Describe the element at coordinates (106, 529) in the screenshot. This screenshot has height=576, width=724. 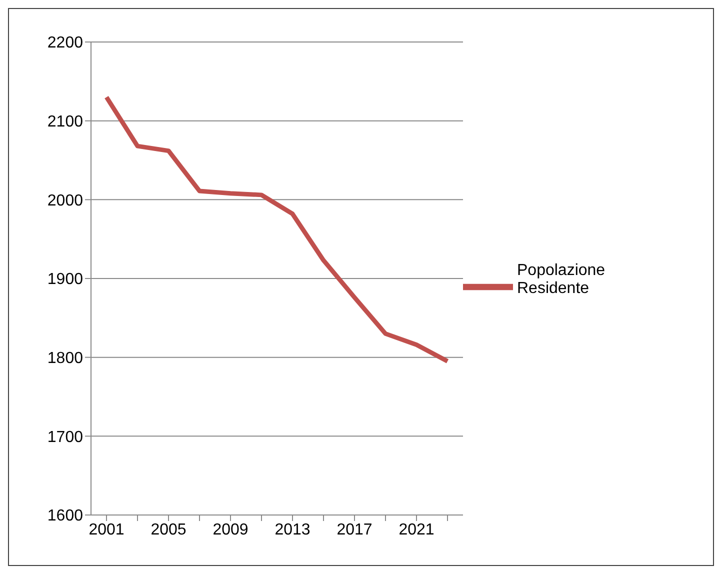
I see `x-tick-label: 2001` at that location.